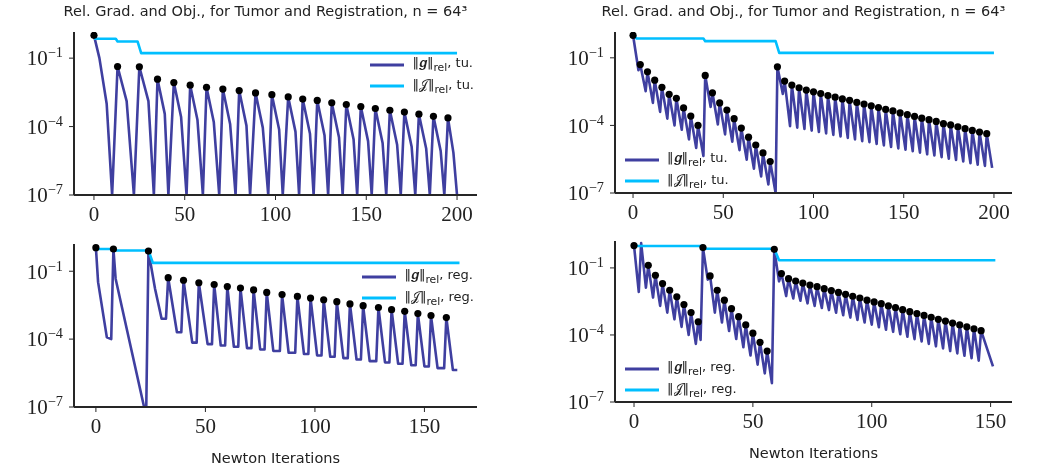 This screenshot has width=1038, height=474. What do you see at coordinates (265, 11) in the screenshot?
I see `chart-title: Rel. Grad. and Obj., for Tumor and Registration, n = 64³` at bounding box center [265, 11].